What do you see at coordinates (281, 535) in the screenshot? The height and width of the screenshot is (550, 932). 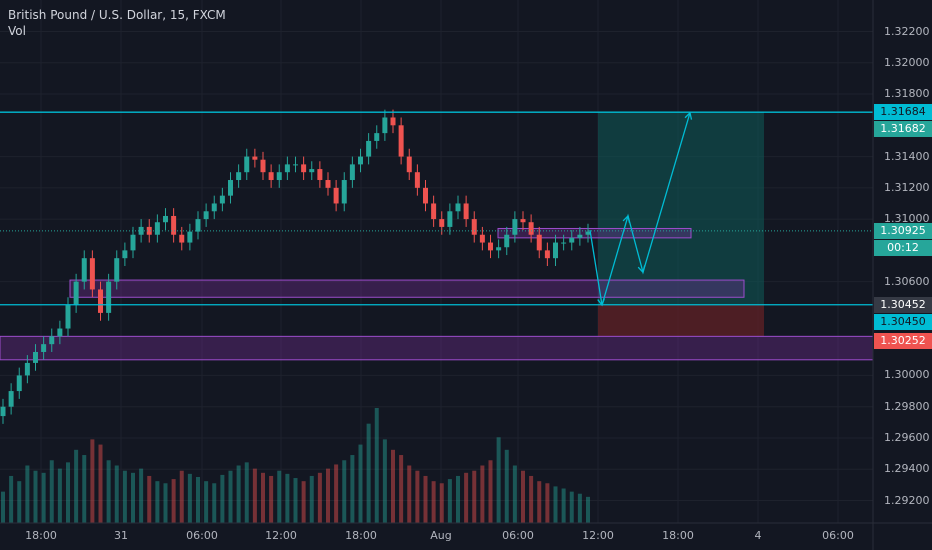 I see `time-axis-label: 12:00` at bounding box center [281, 535].